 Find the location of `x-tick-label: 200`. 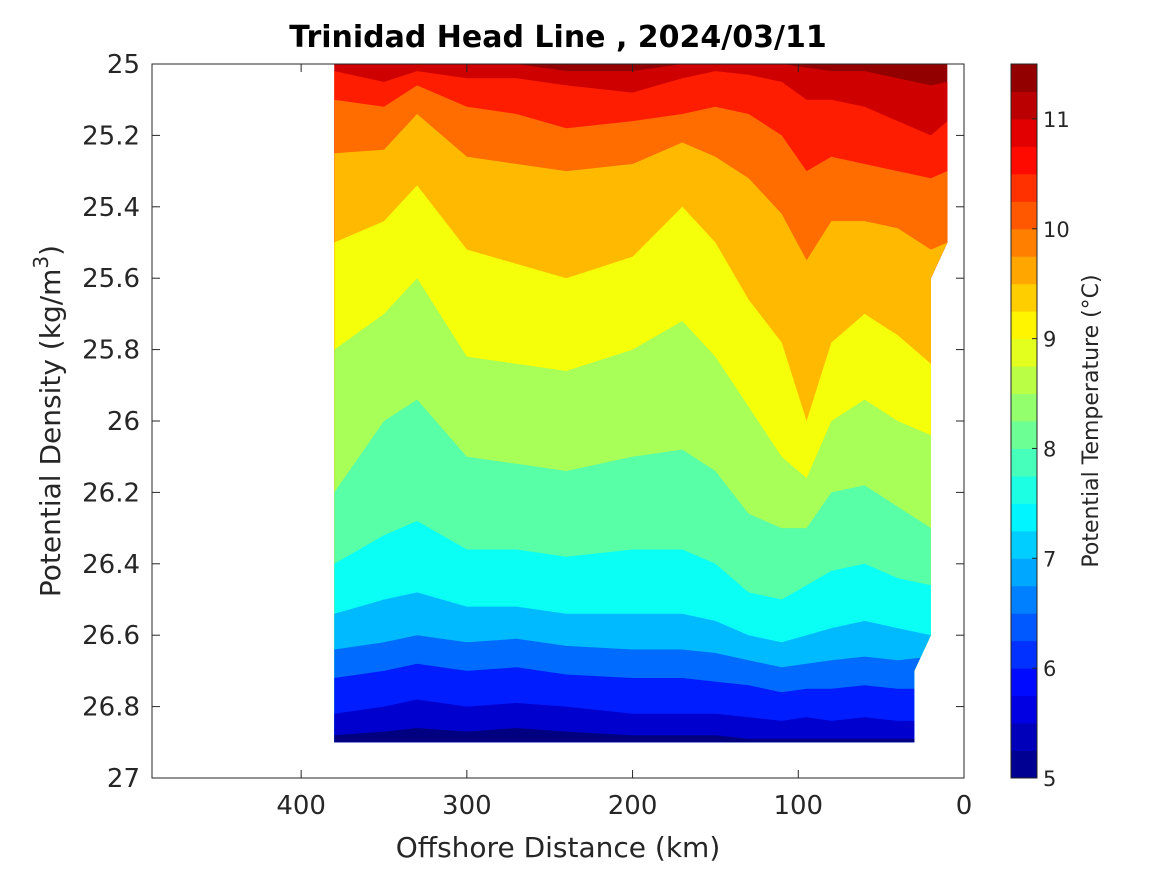

x-tick-label: 200 is located at coordinates (633, 806).